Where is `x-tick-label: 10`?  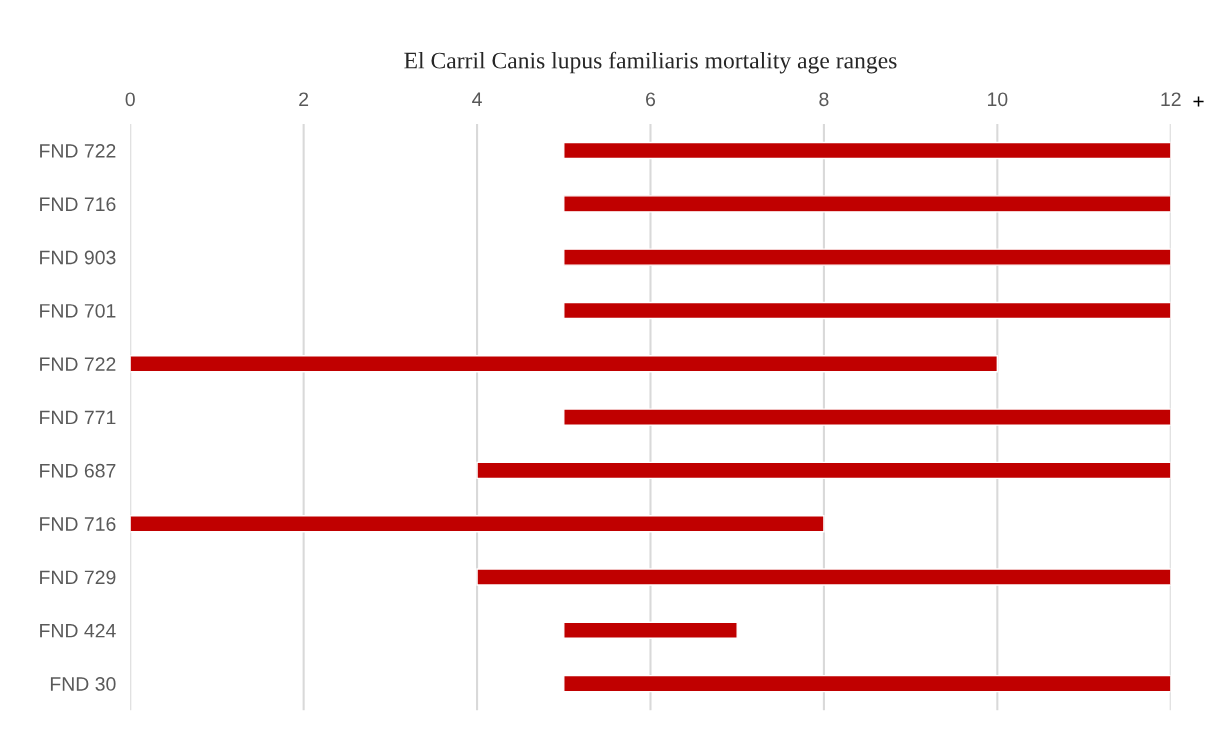
x-tick-label: 10 is located at coordinates (998, 99).